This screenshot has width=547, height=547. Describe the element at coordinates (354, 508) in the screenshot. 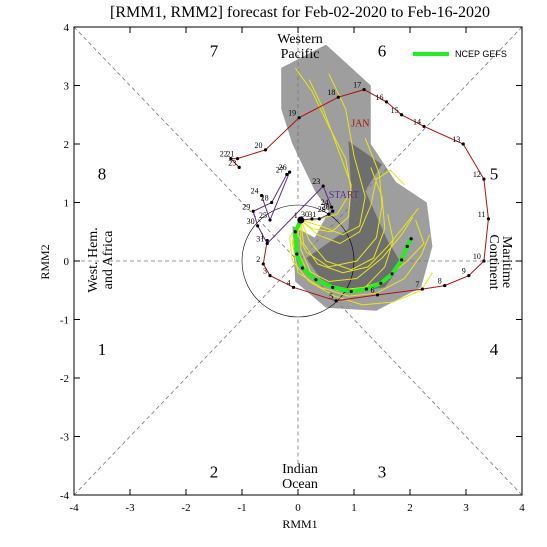

I see `x-tick-label: 1` at that location.